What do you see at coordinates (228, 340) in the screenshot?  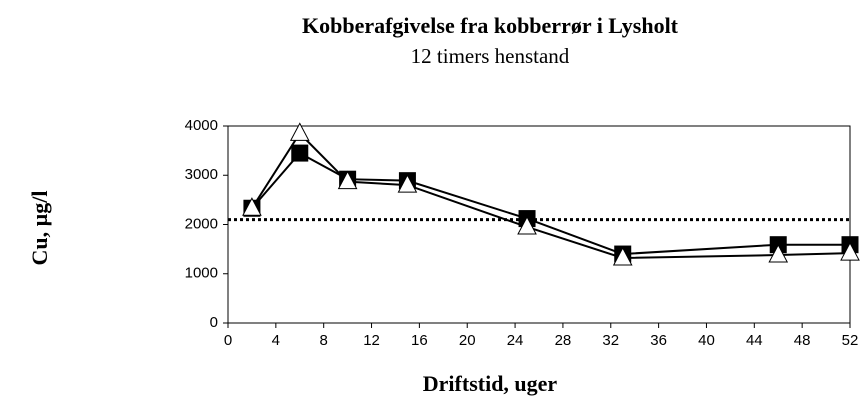 I see `x-tick-label: 0` at bounding box center [228, 340].